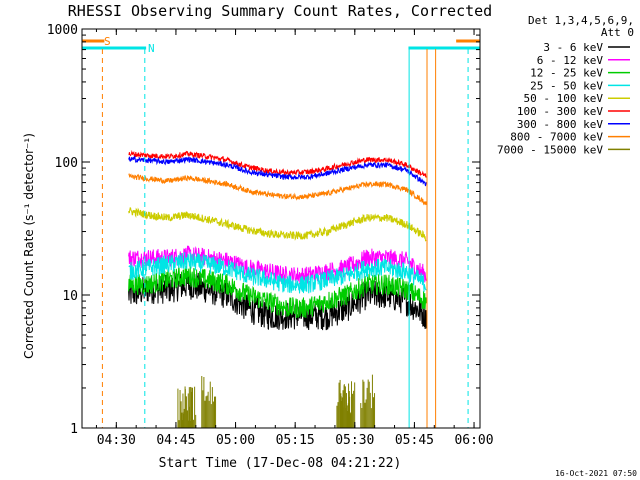 This screenshot has height=480, width=640. Describe the element at coordinates (175, 440) in the screenshot. I see `x-tick-label-1: 04:45` at that location.